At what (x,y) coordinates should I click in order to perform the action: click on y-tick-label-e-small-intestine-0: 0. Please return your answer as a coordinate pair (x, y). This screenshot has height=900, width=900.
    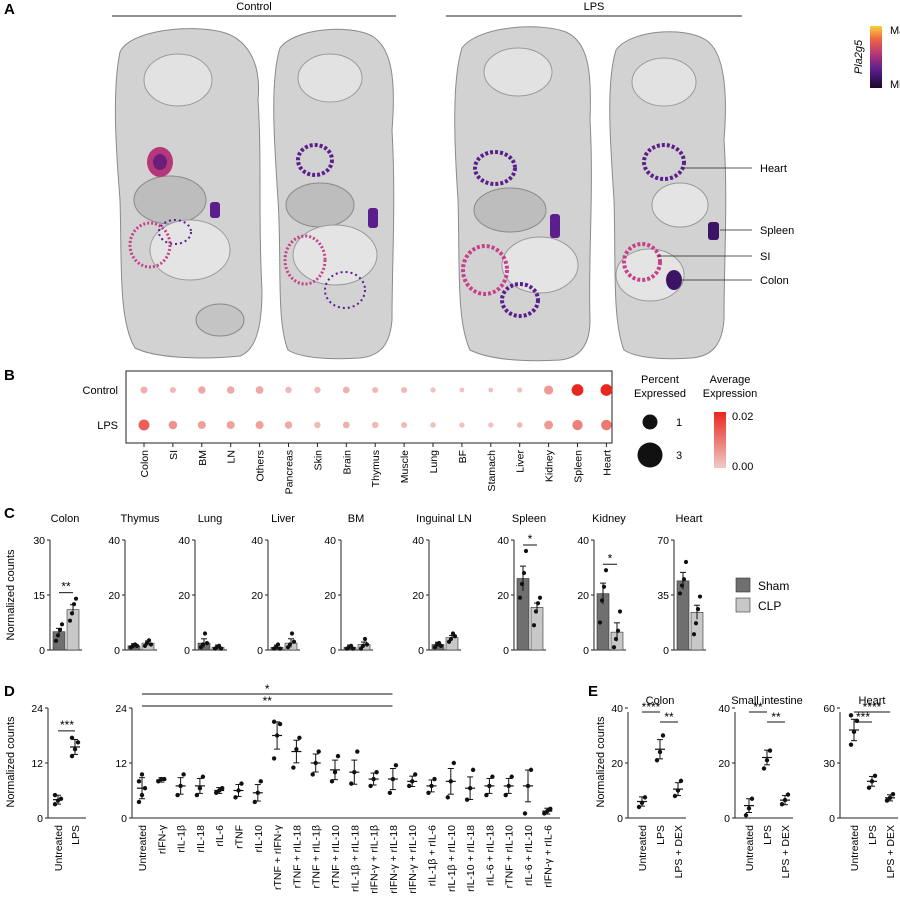
    Looking at the image, I should click on (727, 819).